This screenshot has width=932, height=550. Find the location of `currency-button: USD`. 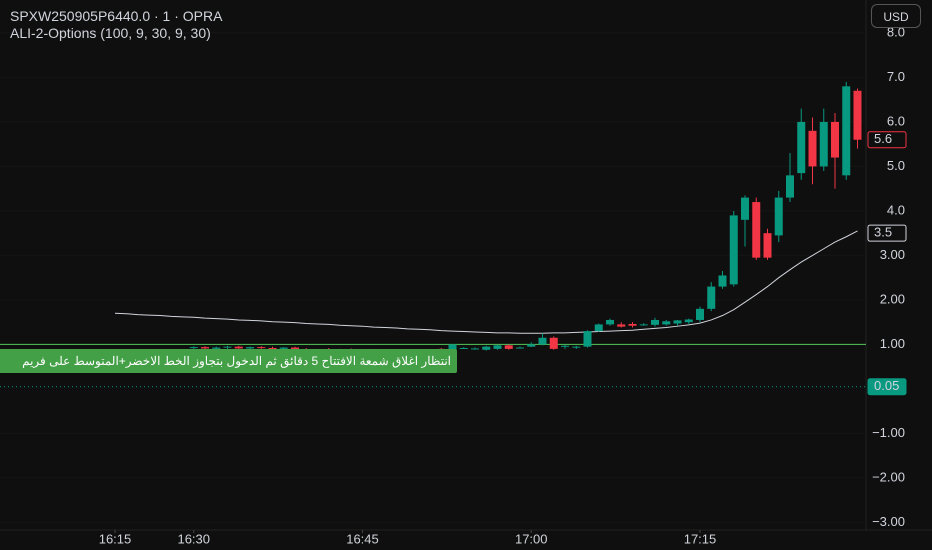

currency-button: USD is located at coordinates (896, 16).